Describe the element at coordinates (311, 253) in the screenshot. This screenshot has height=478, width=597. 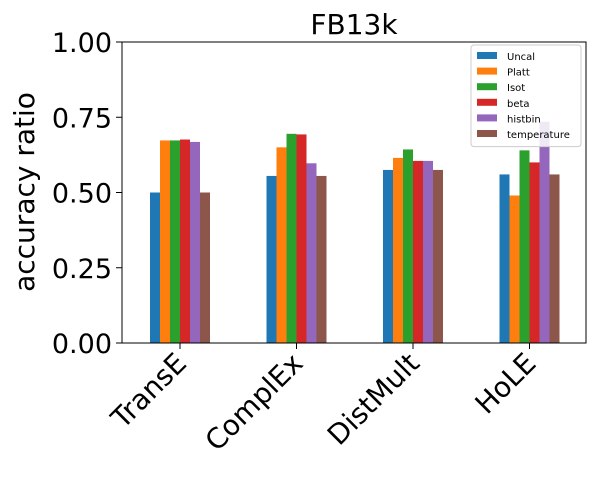
I see `bar-histbin-complex` at that location.